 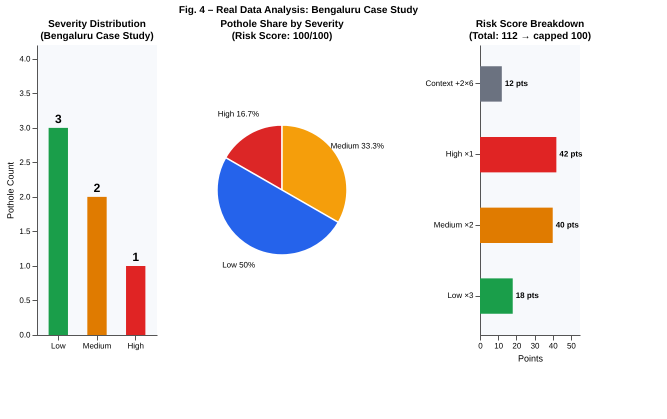 I want to click on chart-title: Risk Score Breakdown (Total: 112 → capped 100), so click(x=530, y=30).